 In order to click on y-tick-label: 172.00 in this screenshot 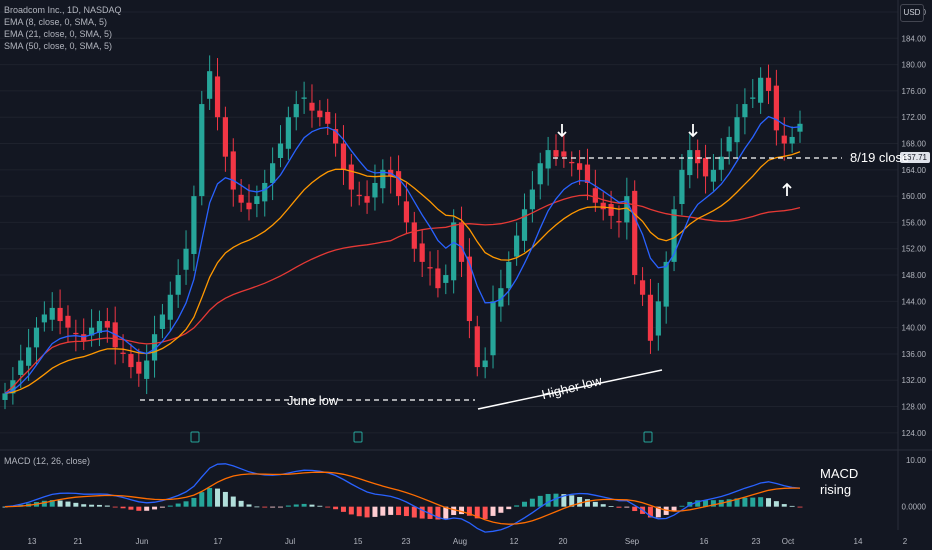, I will do `click(914, 117)`.